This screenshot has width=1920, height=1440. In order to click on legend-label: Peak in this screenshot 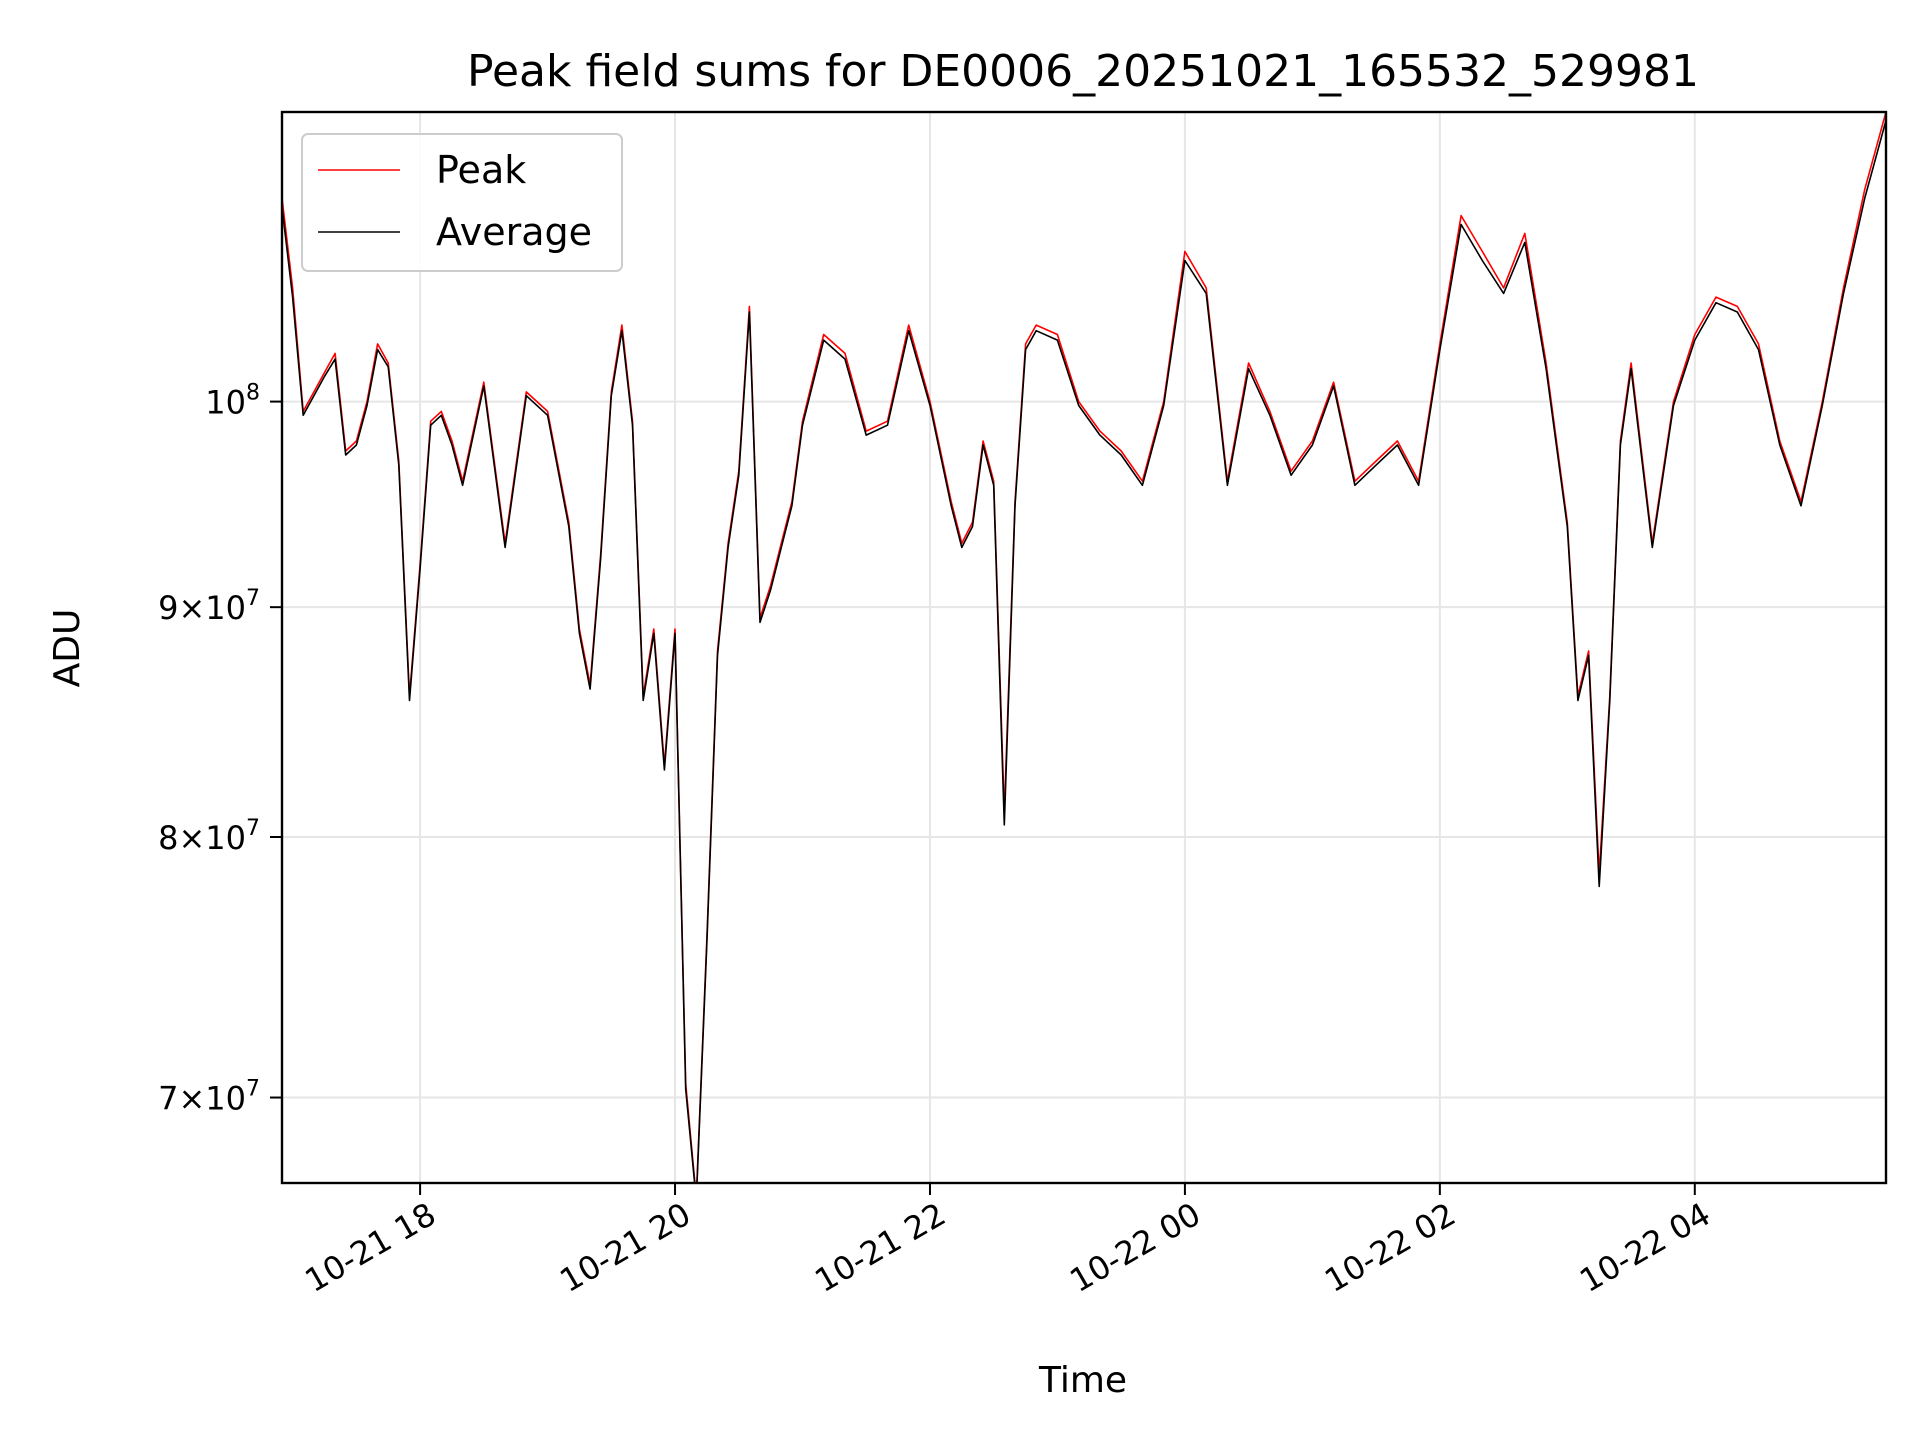, I will do `click(481, 170)`.